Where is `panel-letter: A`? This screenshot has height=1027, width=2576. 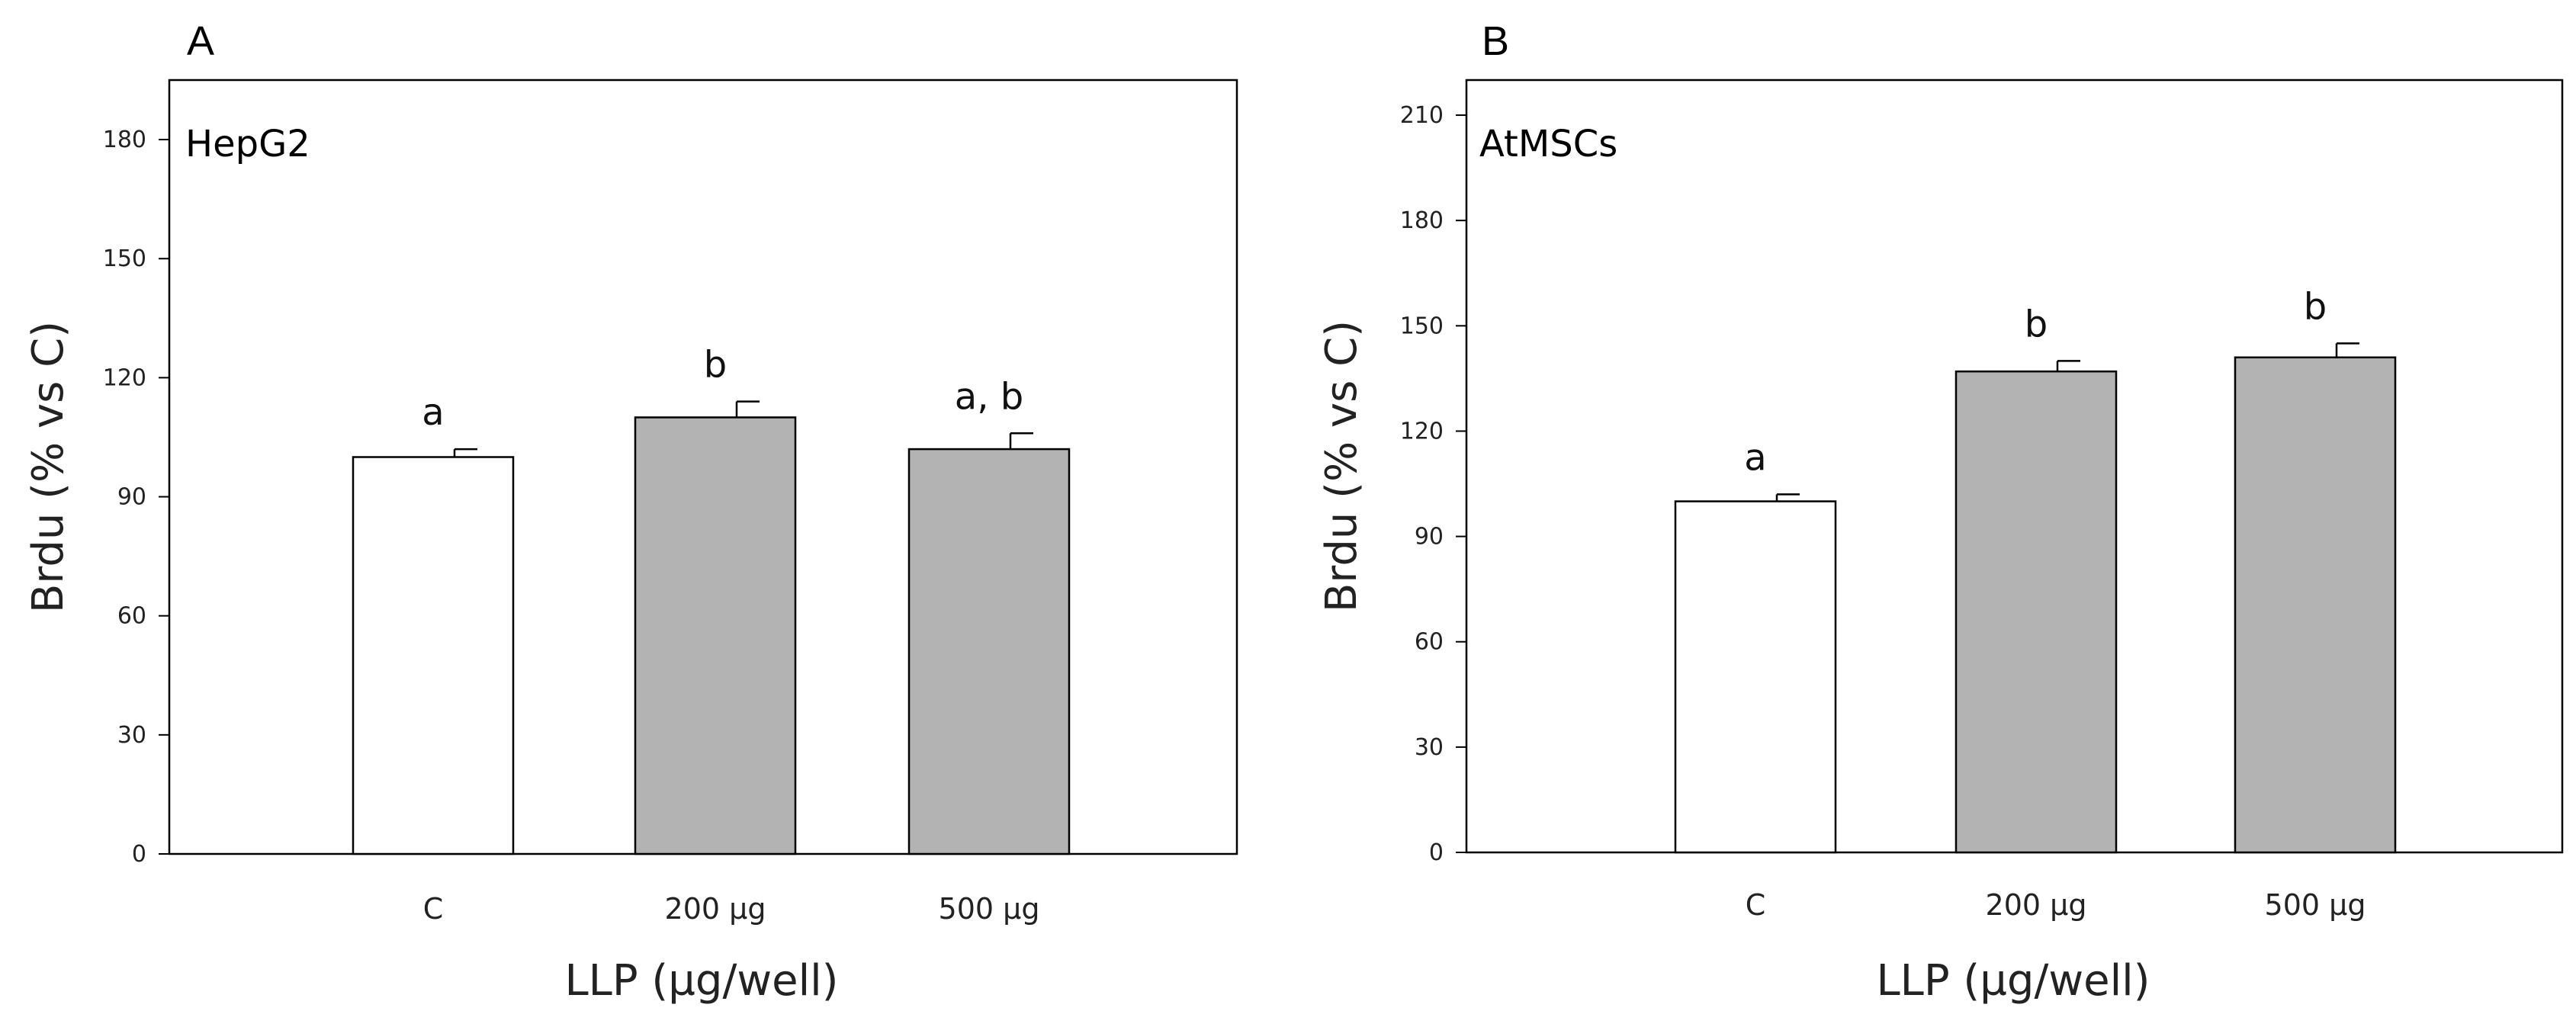 panel-letter: A is located at coordinates (200, 41).